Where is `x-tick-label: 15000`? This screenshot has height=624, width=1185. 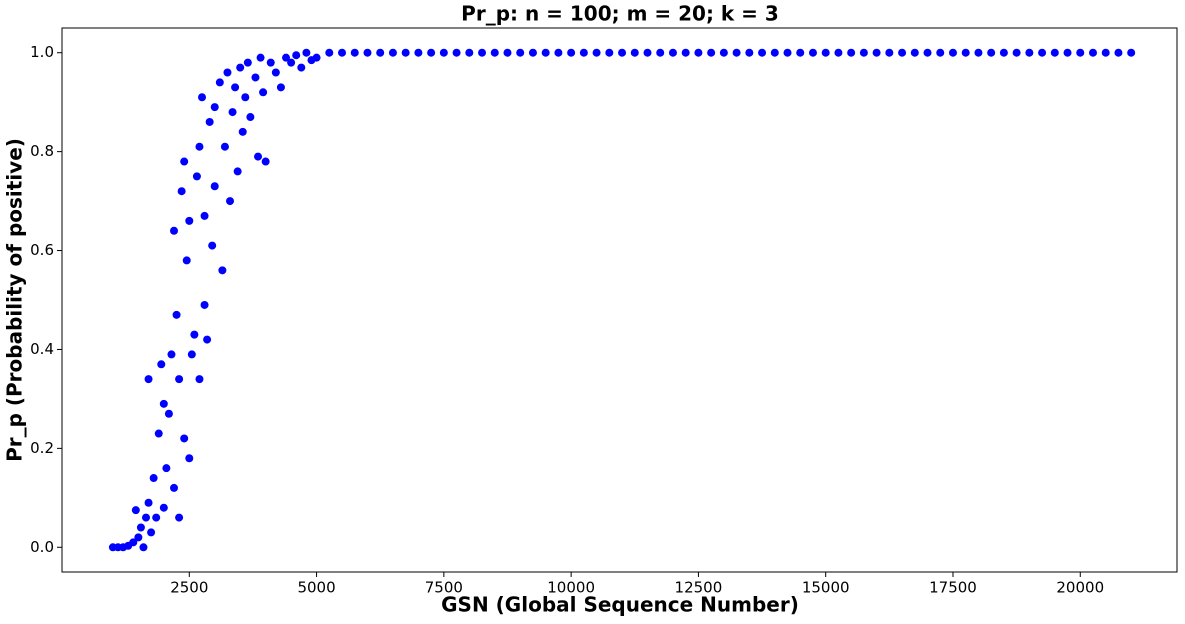
x-tick-label: 15000 is located at coordinates (826, 588).